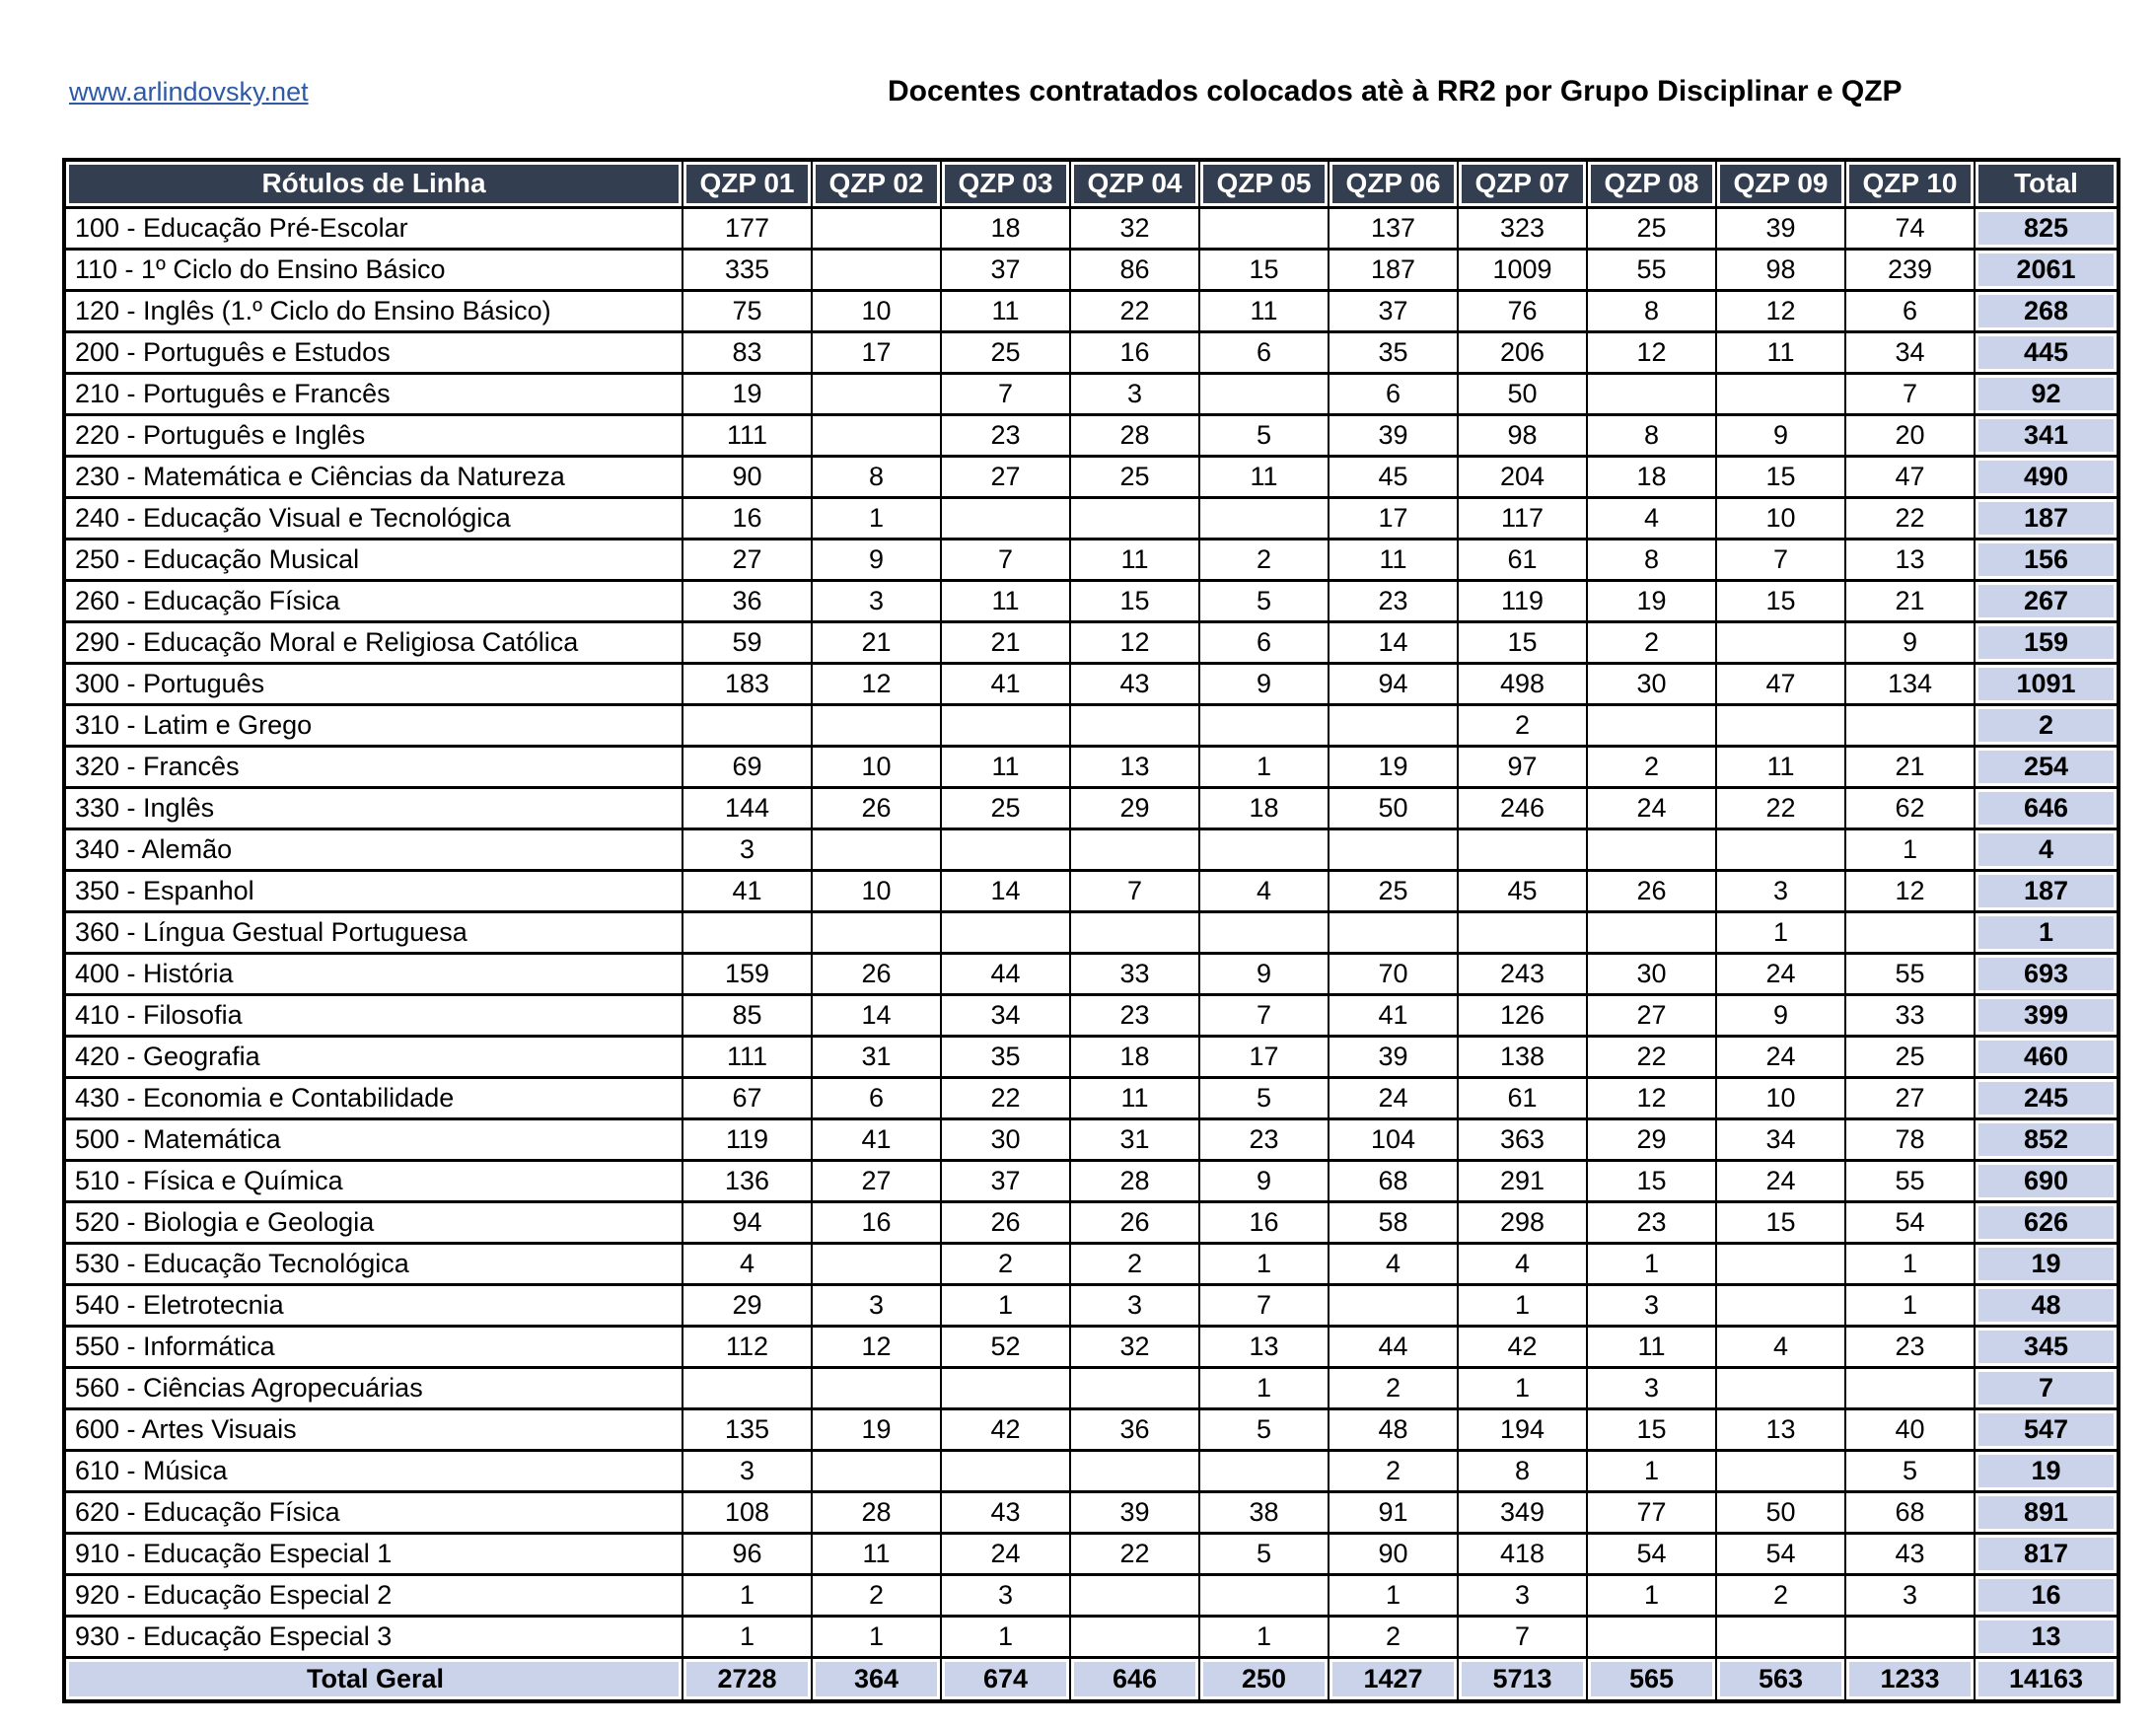 This screenshot has height=1728, width=2156. What do you see at coordinates (1522, 310) in the screenshot?
I see `data-cell: 76` at bounding box center [1522, 310].